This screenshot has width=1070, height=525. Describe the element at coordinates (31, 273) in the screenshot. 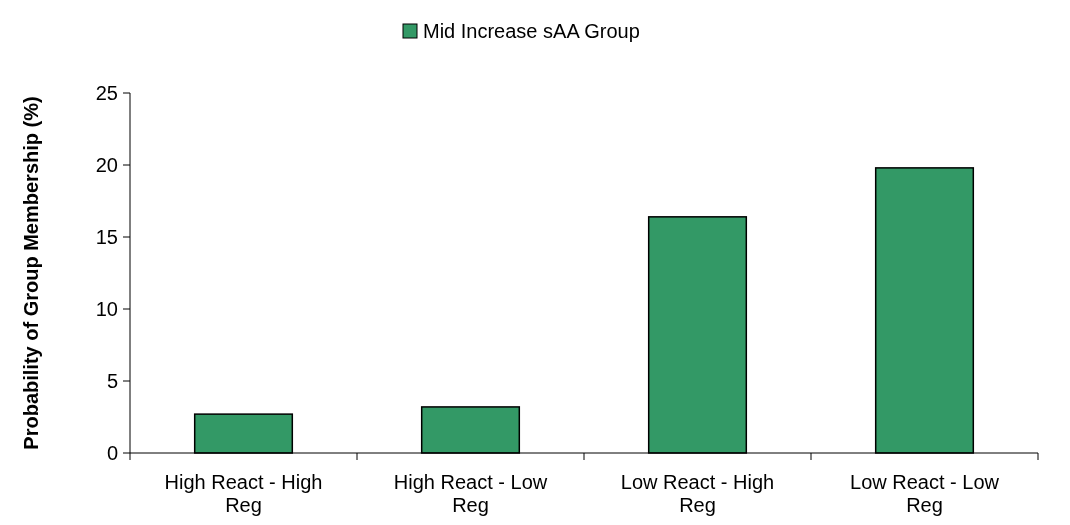

I see `y-axis-title: Probability of Group Membership (%)` at that location.